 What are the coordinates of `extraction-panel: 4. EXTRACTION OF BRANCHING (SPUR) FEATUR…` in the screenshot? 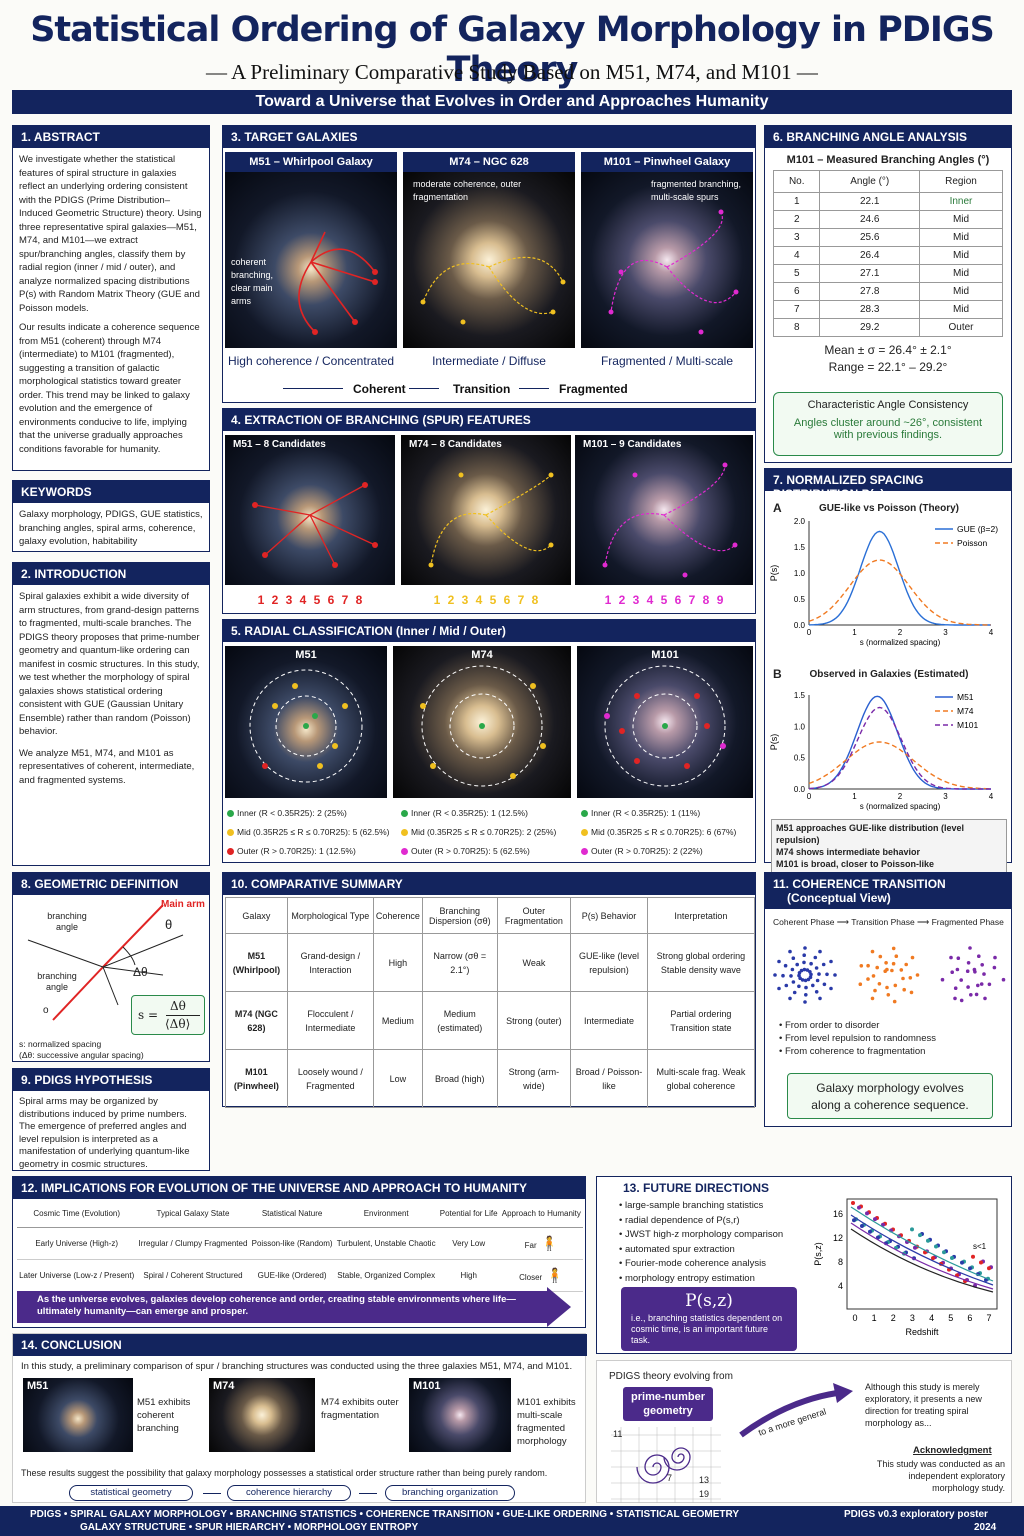 It's located at (489, 511).